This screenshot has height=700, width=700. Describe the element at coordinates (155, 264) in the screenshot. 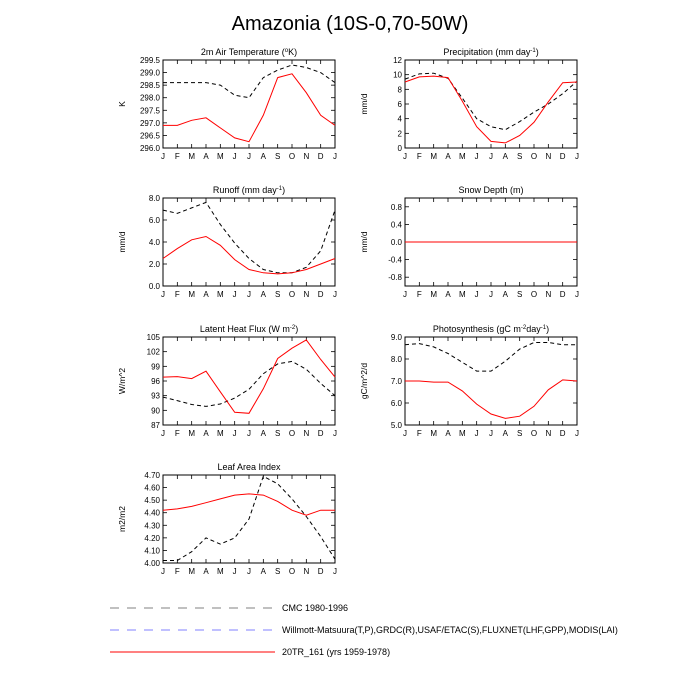

I see `y-tick-label: 2.0` at that location.